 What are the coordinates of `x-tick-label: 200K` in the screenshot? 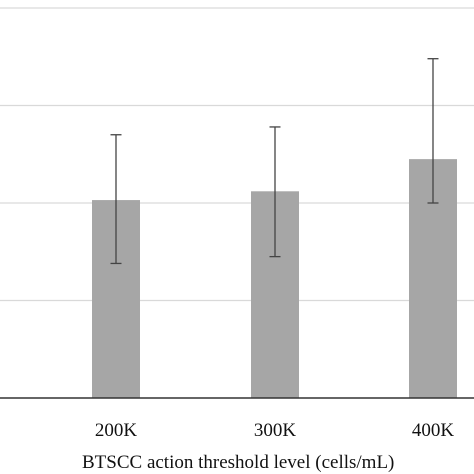 It's located at (116, 430).